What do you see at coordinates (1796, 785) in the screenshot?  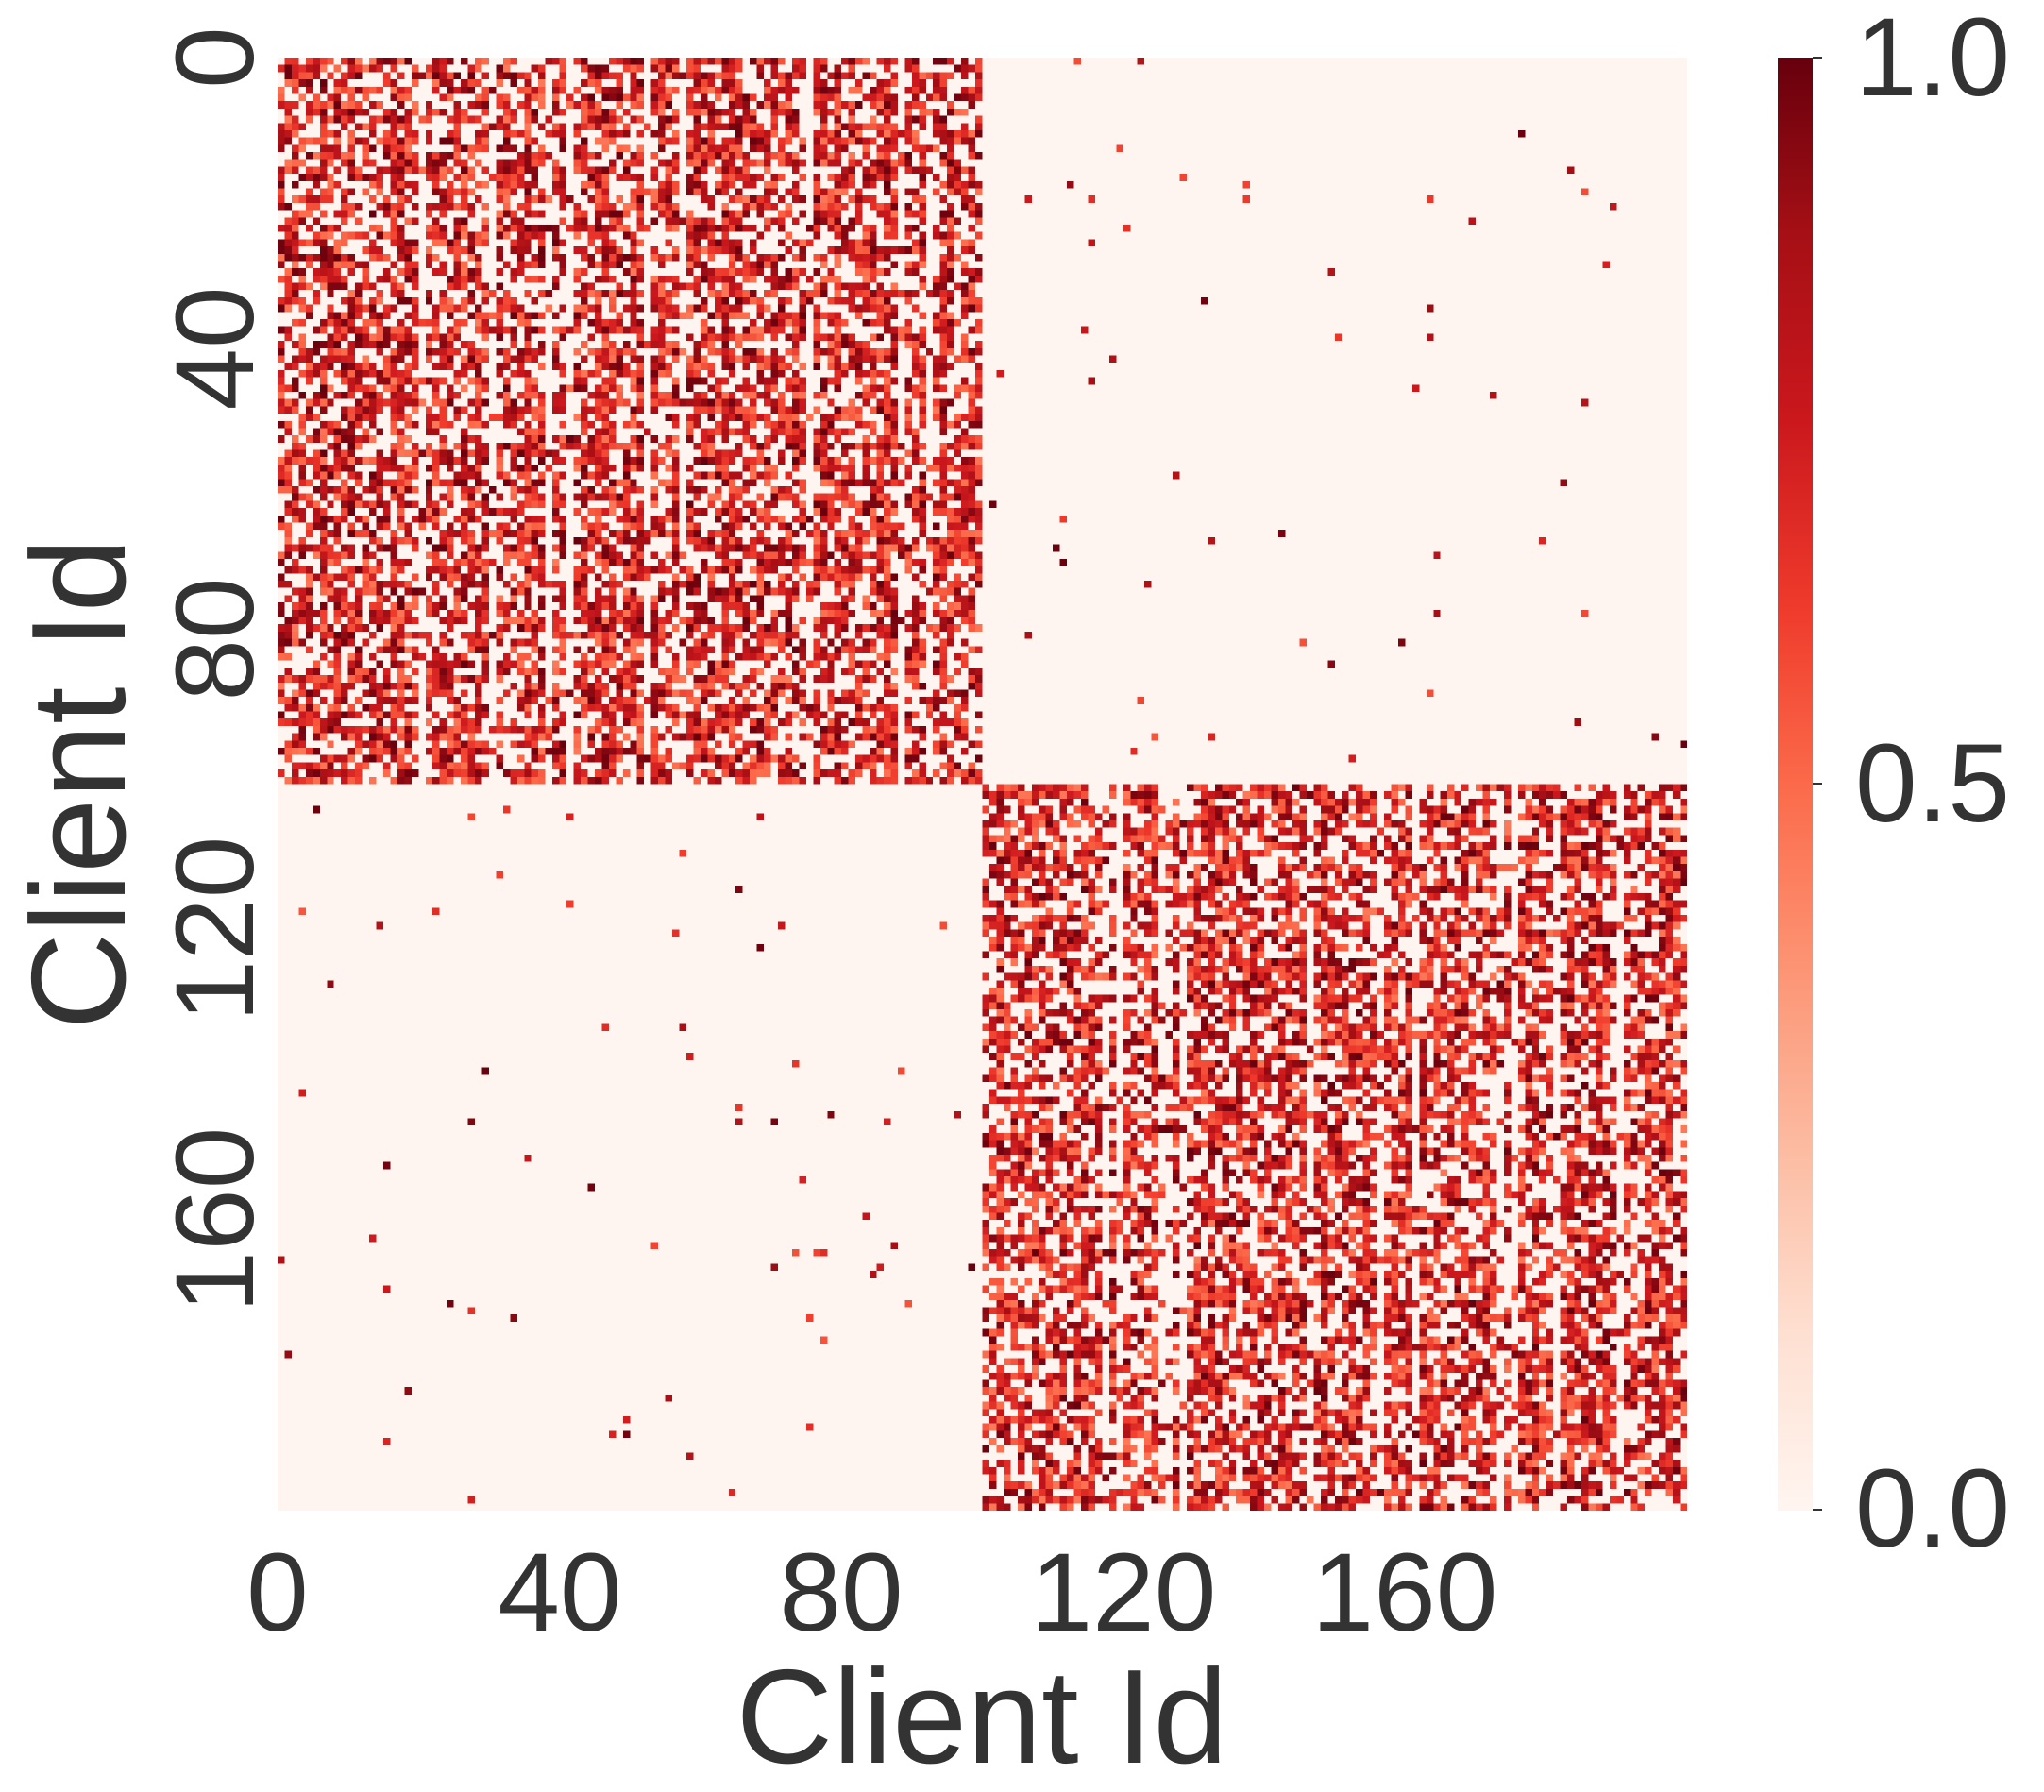 I see `colorbar` at bounding box center [1796, 785].